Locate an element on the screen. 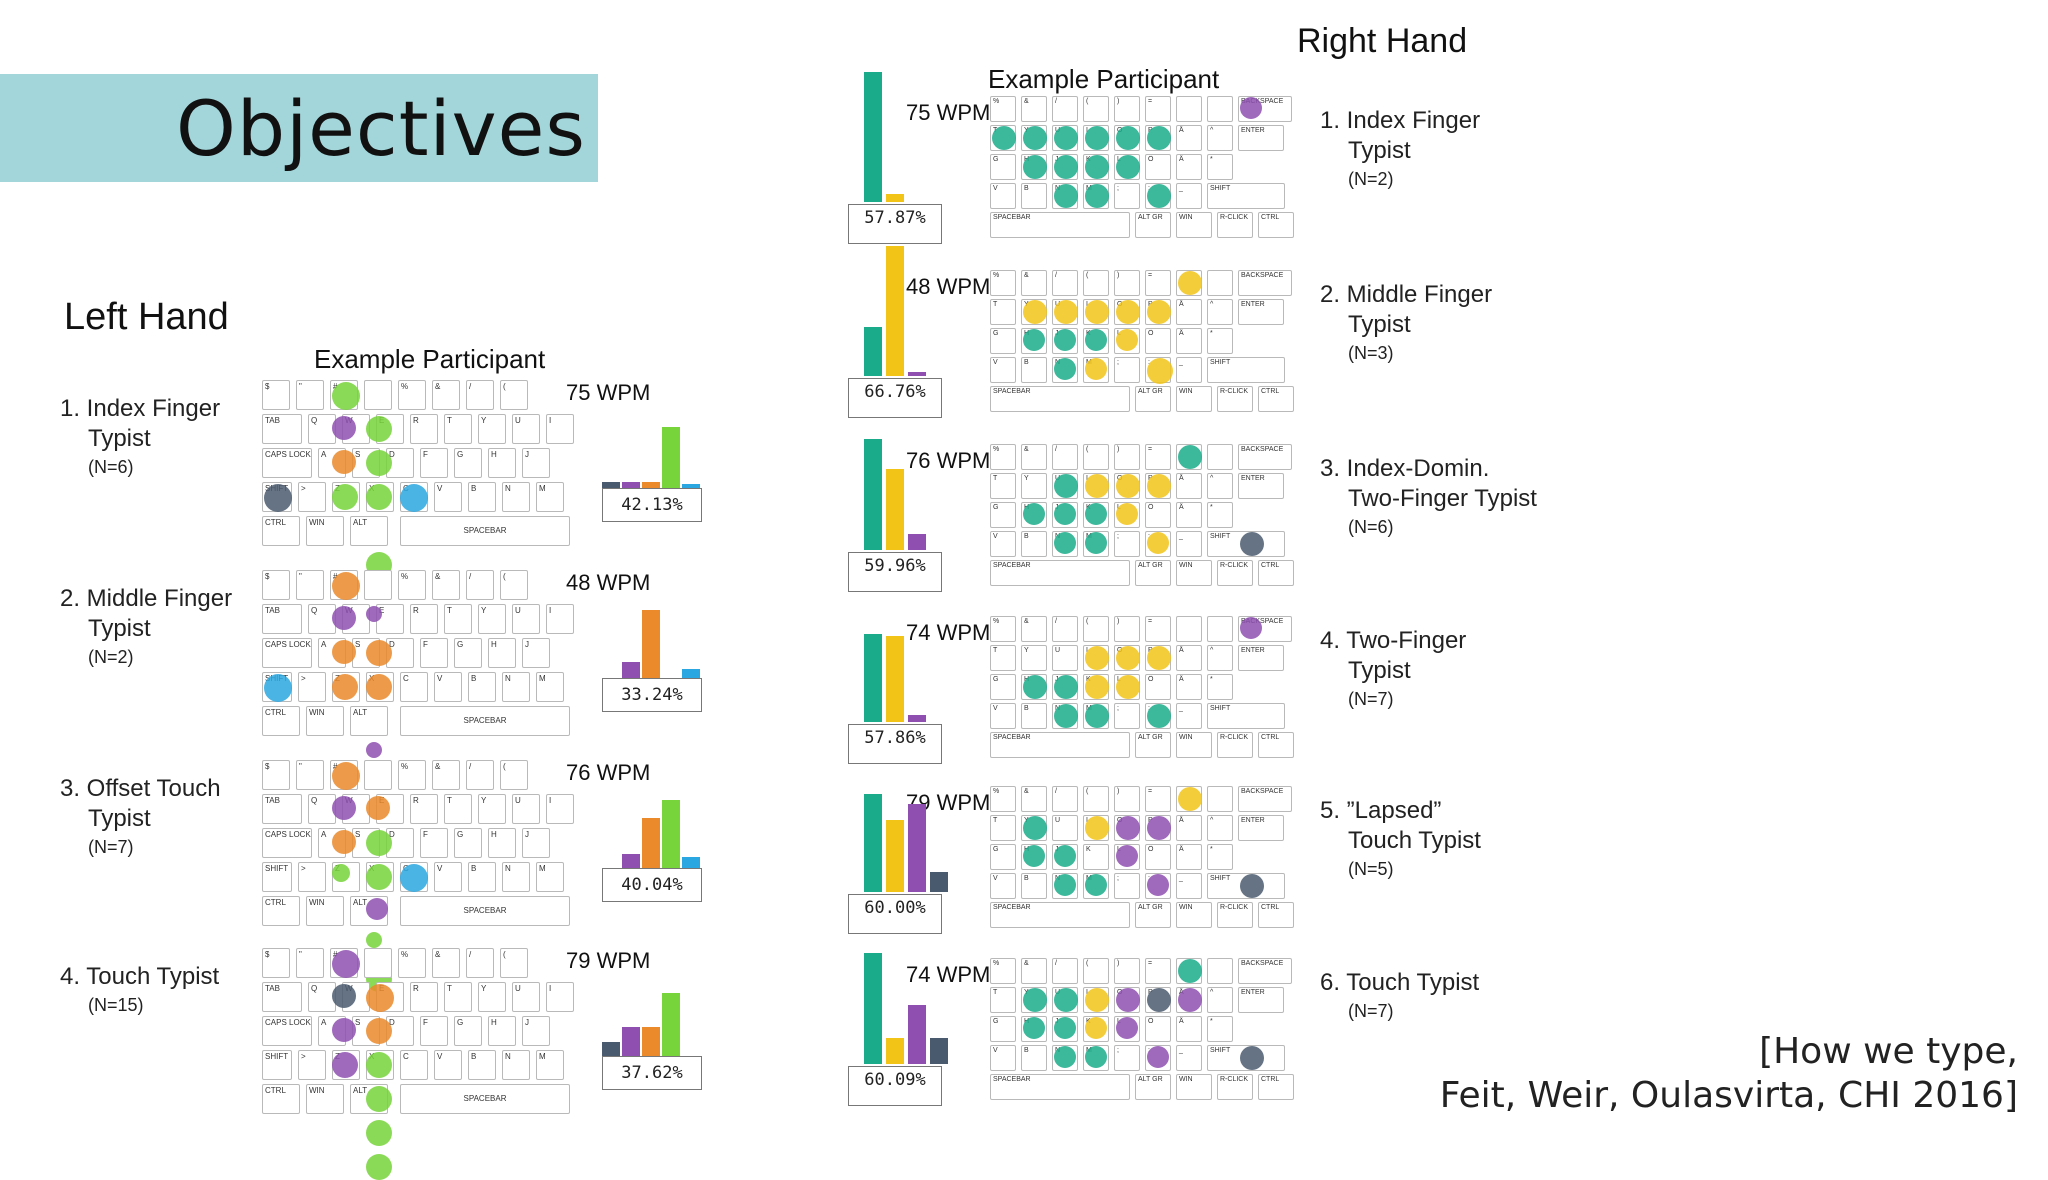 The height and width of the screenshot is (1180, 2048). typist-title: 1. Index Finger is located at coordinates (140, 408).